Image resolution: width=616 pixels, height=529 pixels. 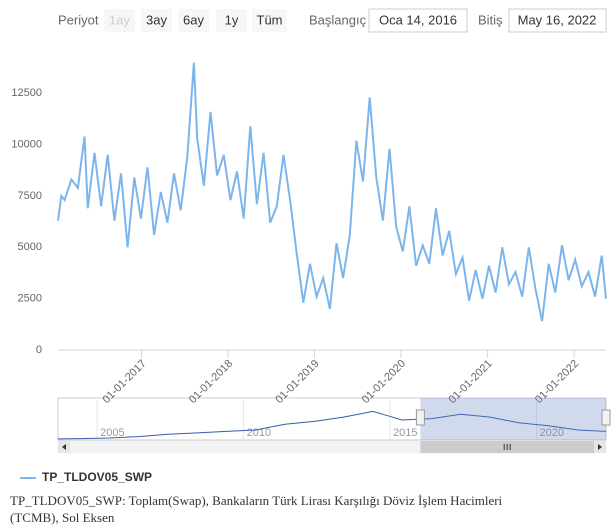 What do you see at coordinates (26, 145) in the screenshot?
I see `y-tick-label: 10000` at bounding box center [26, 145].